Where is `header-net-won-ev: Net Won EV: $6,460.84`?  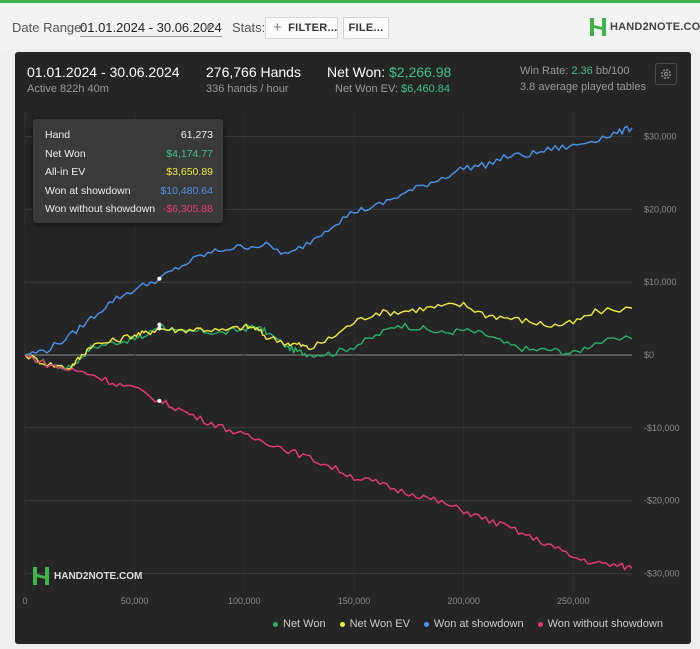
header-net-won-ev: Net Won EV: $6,460.84 is located at coordinates (392, 89).